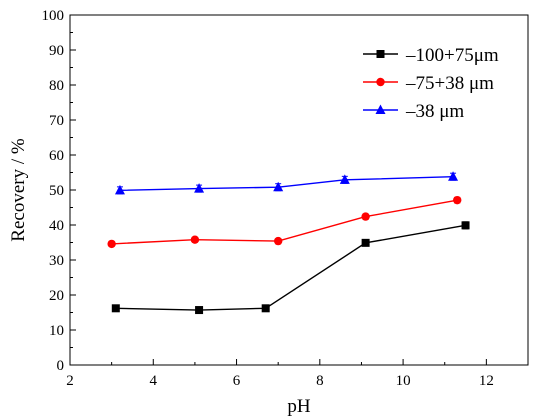 This screenshot has width=550, height=420. I want to click on legend-entry: –75+38 μm, so click(428, 83).